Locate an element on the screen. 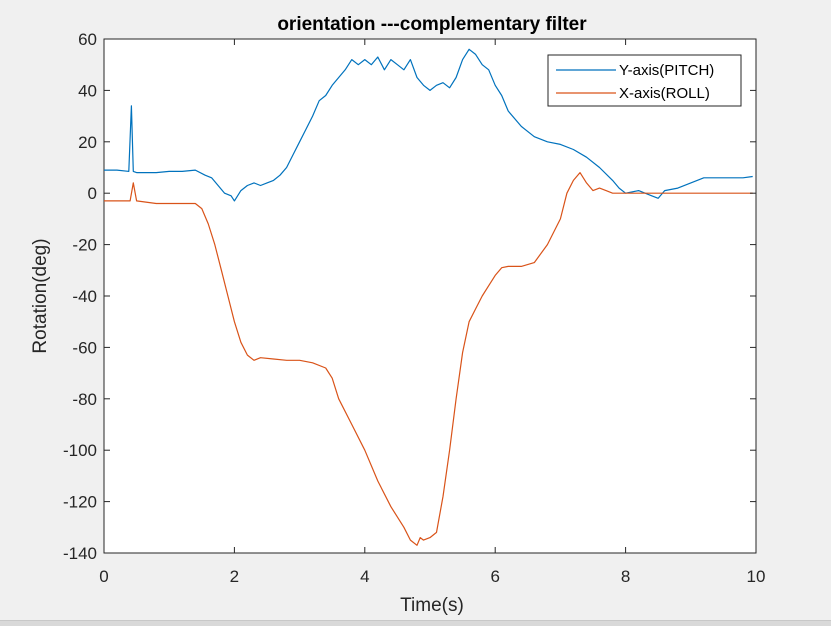 This screenshot has height=626, width=831. y-tick-label: -140 is located at coordinates (80, 553).